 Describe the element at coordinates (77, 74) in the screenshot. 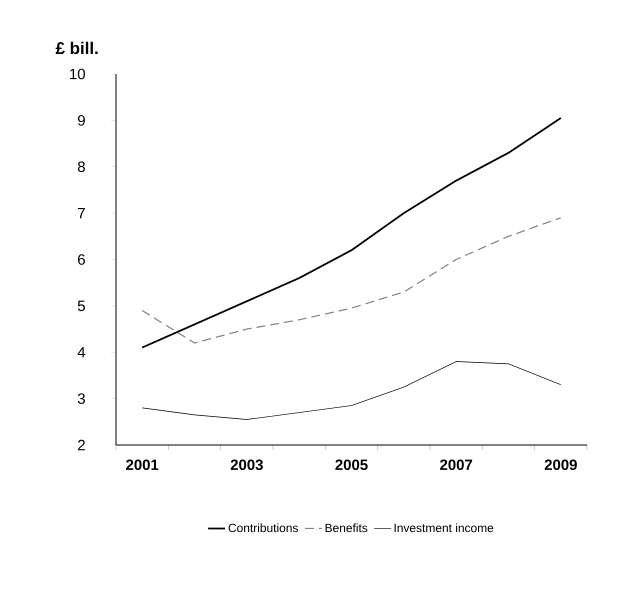

I see `y-tick-label: 10` at that location.